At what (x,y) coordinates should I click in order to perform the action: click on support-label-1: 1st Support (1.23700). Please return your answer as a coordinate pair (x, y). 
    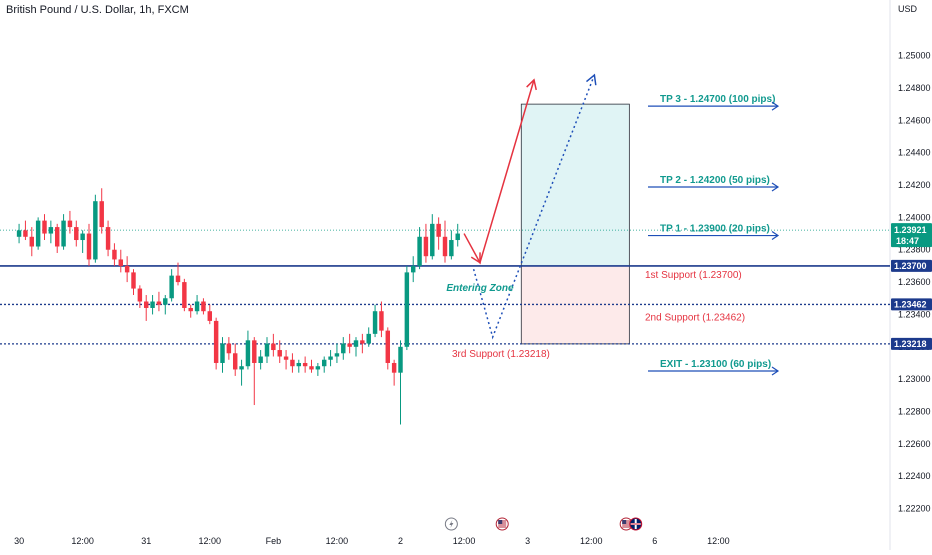
    Looking at the image, I should click on (693, 275).